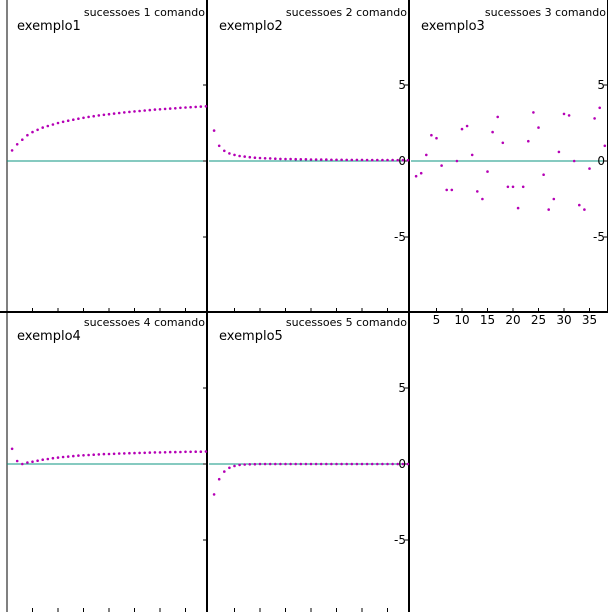  Describe the element at coordinates (251, 336) in the screenshot. I see `panel-title: exemplo5` at that location.